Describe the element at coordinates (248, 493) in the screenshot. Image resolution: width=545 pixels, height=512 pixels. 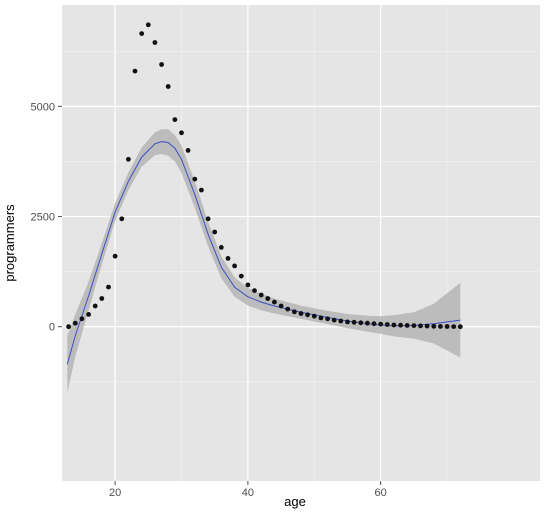
I see `x-tick-label: 40` at that location.